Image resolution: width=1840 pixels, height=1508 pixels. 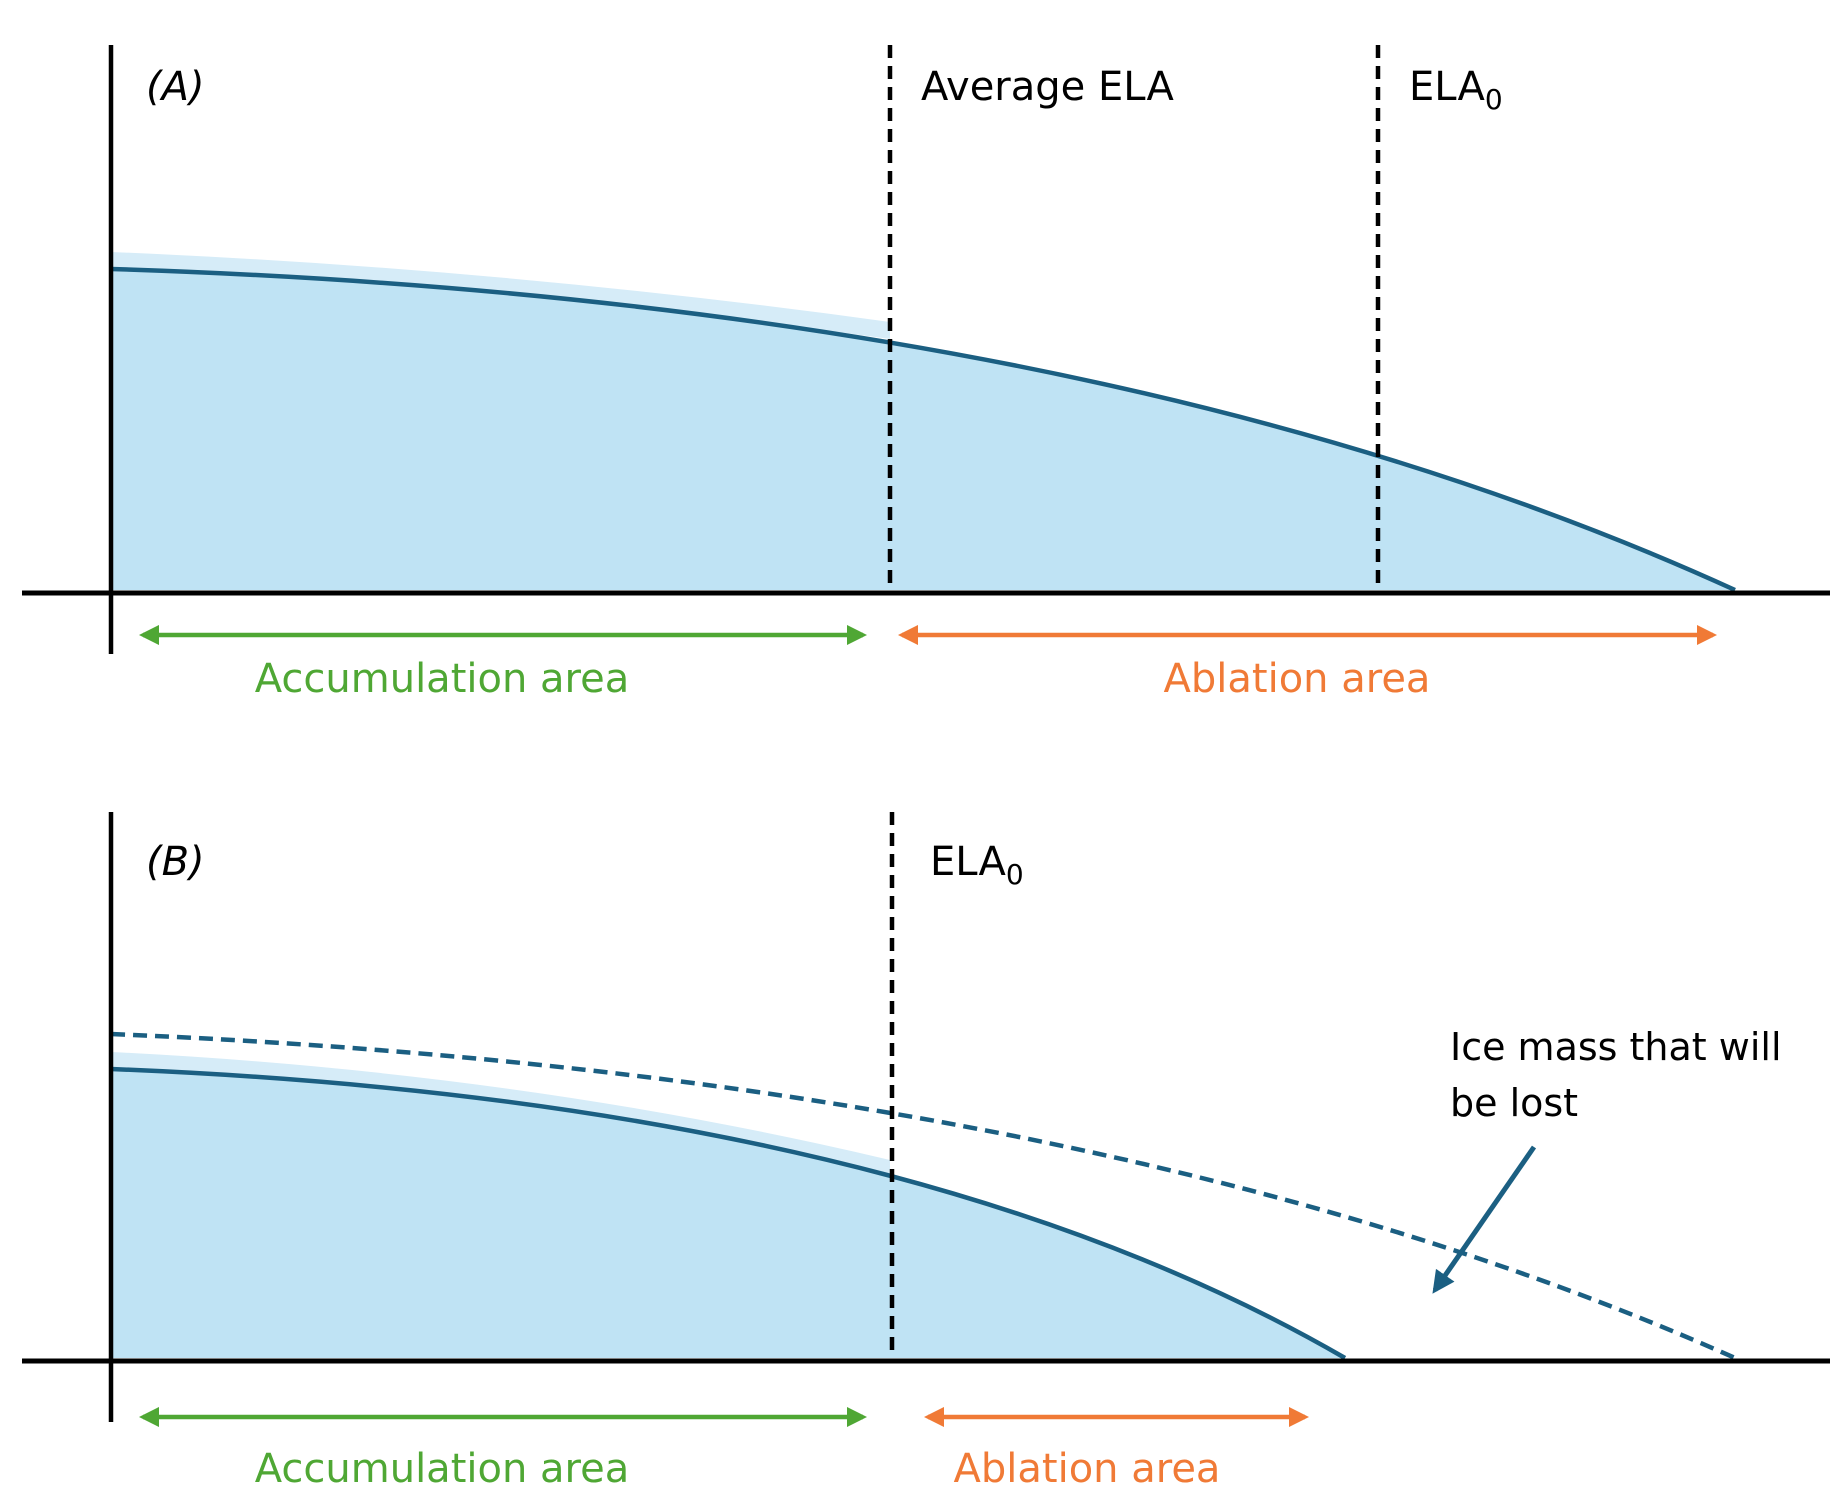 I want to click on panel-b-annotation-line1: Ice mass that will, so click(x=1616, y=1047).